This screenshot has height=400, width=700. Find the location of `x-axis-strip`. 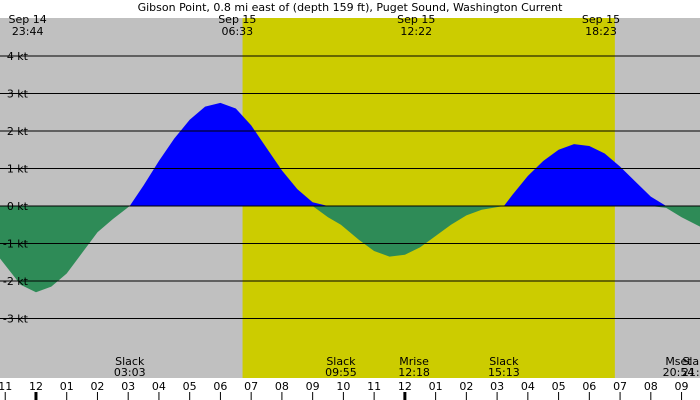

x-axis-strip is located at coordinates (350, 389).